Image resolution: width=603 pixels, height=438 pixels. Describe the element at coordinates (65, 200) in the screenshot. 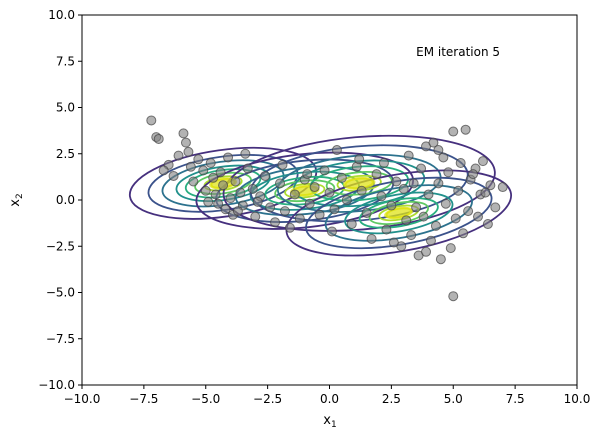

I see `y-tick-label: 0.0` at that location.